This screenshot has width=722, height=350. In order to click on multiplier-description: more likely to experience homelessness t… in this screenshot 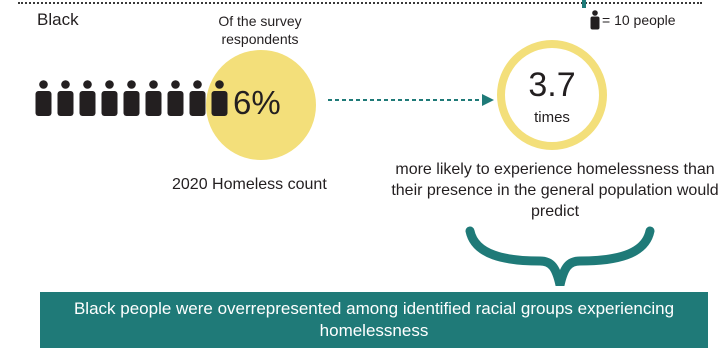, I will do `click(555, 190)`.